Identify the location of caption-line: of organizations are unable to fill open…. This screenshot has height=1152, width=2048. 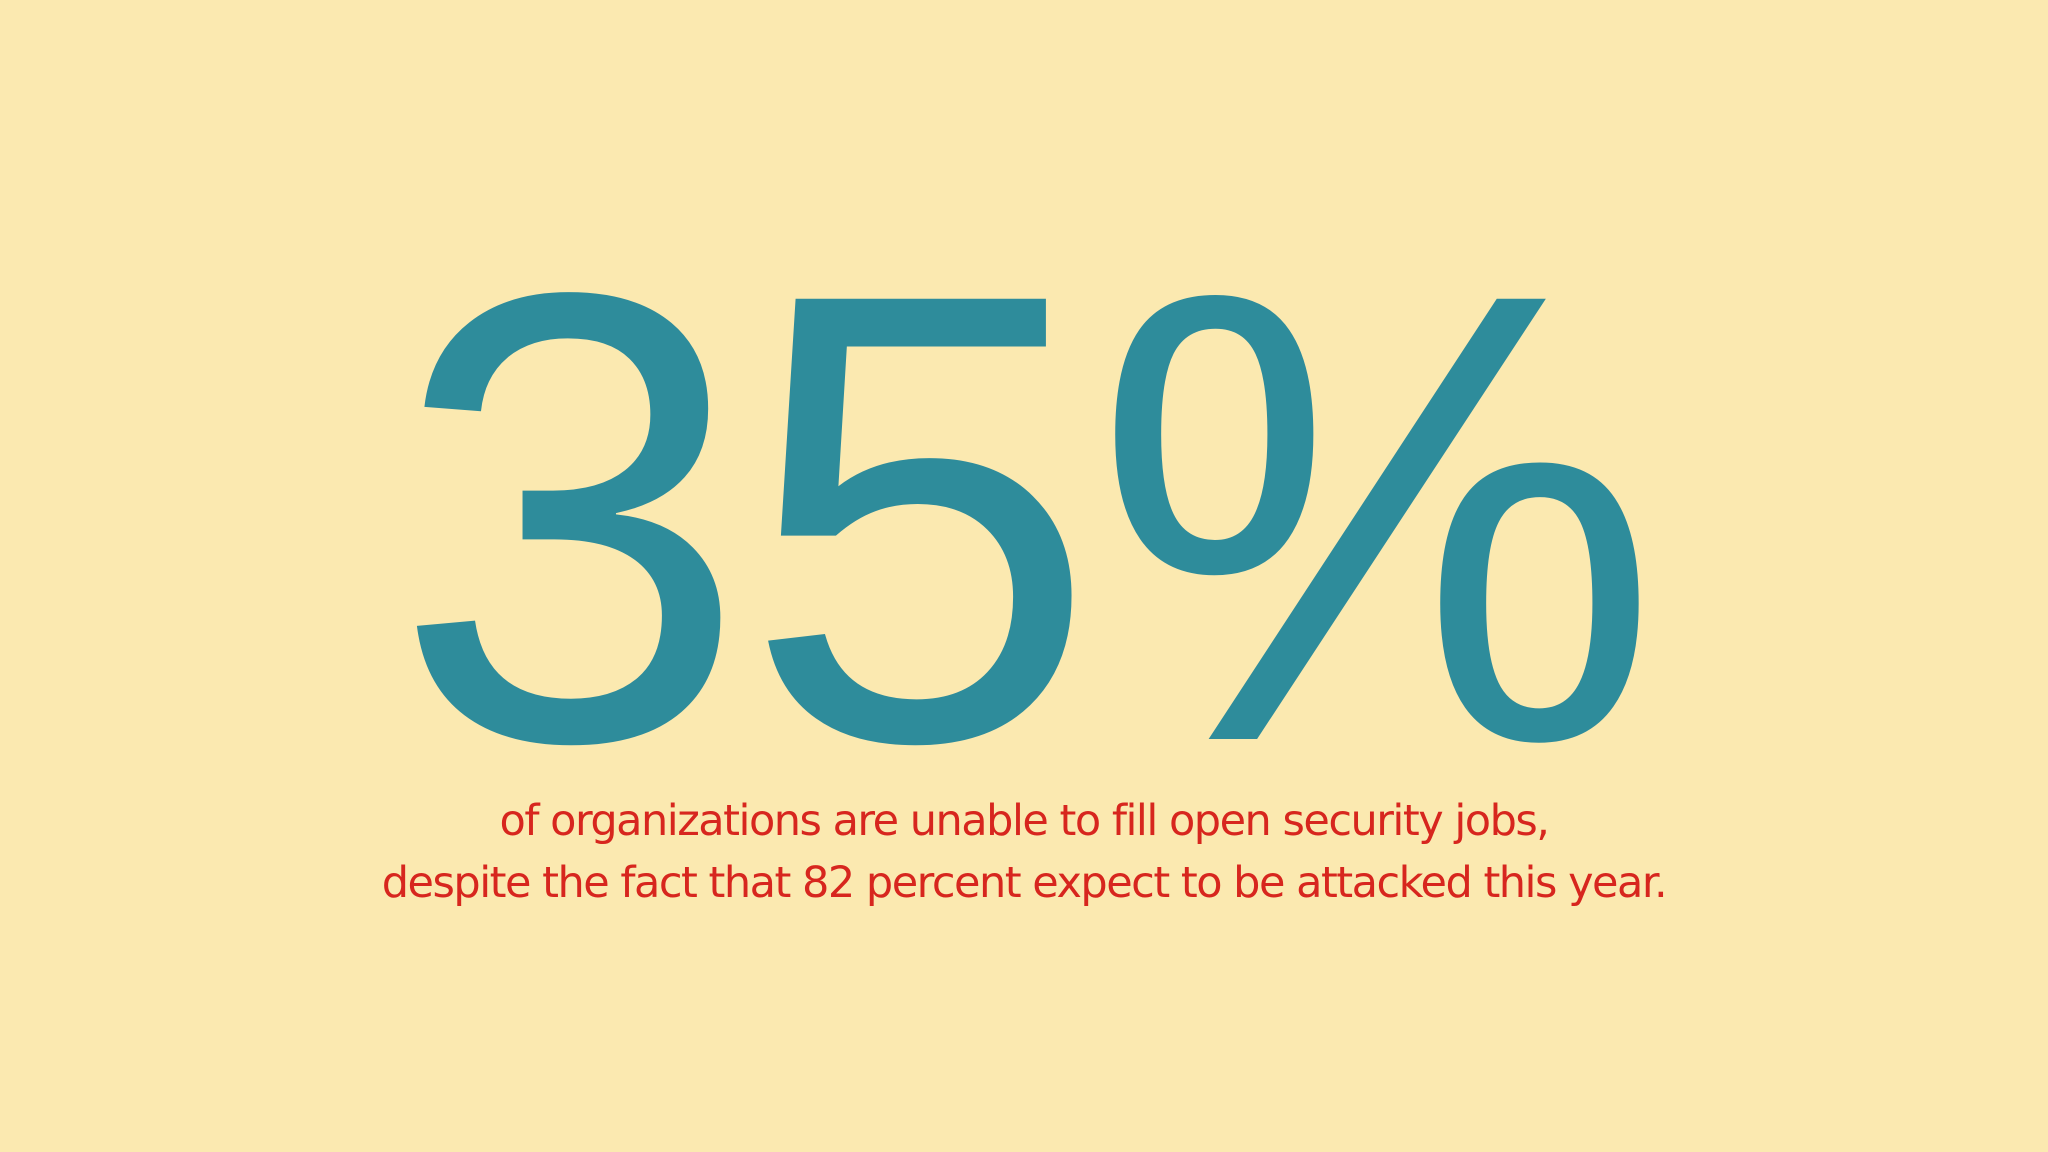
(1024, 821).